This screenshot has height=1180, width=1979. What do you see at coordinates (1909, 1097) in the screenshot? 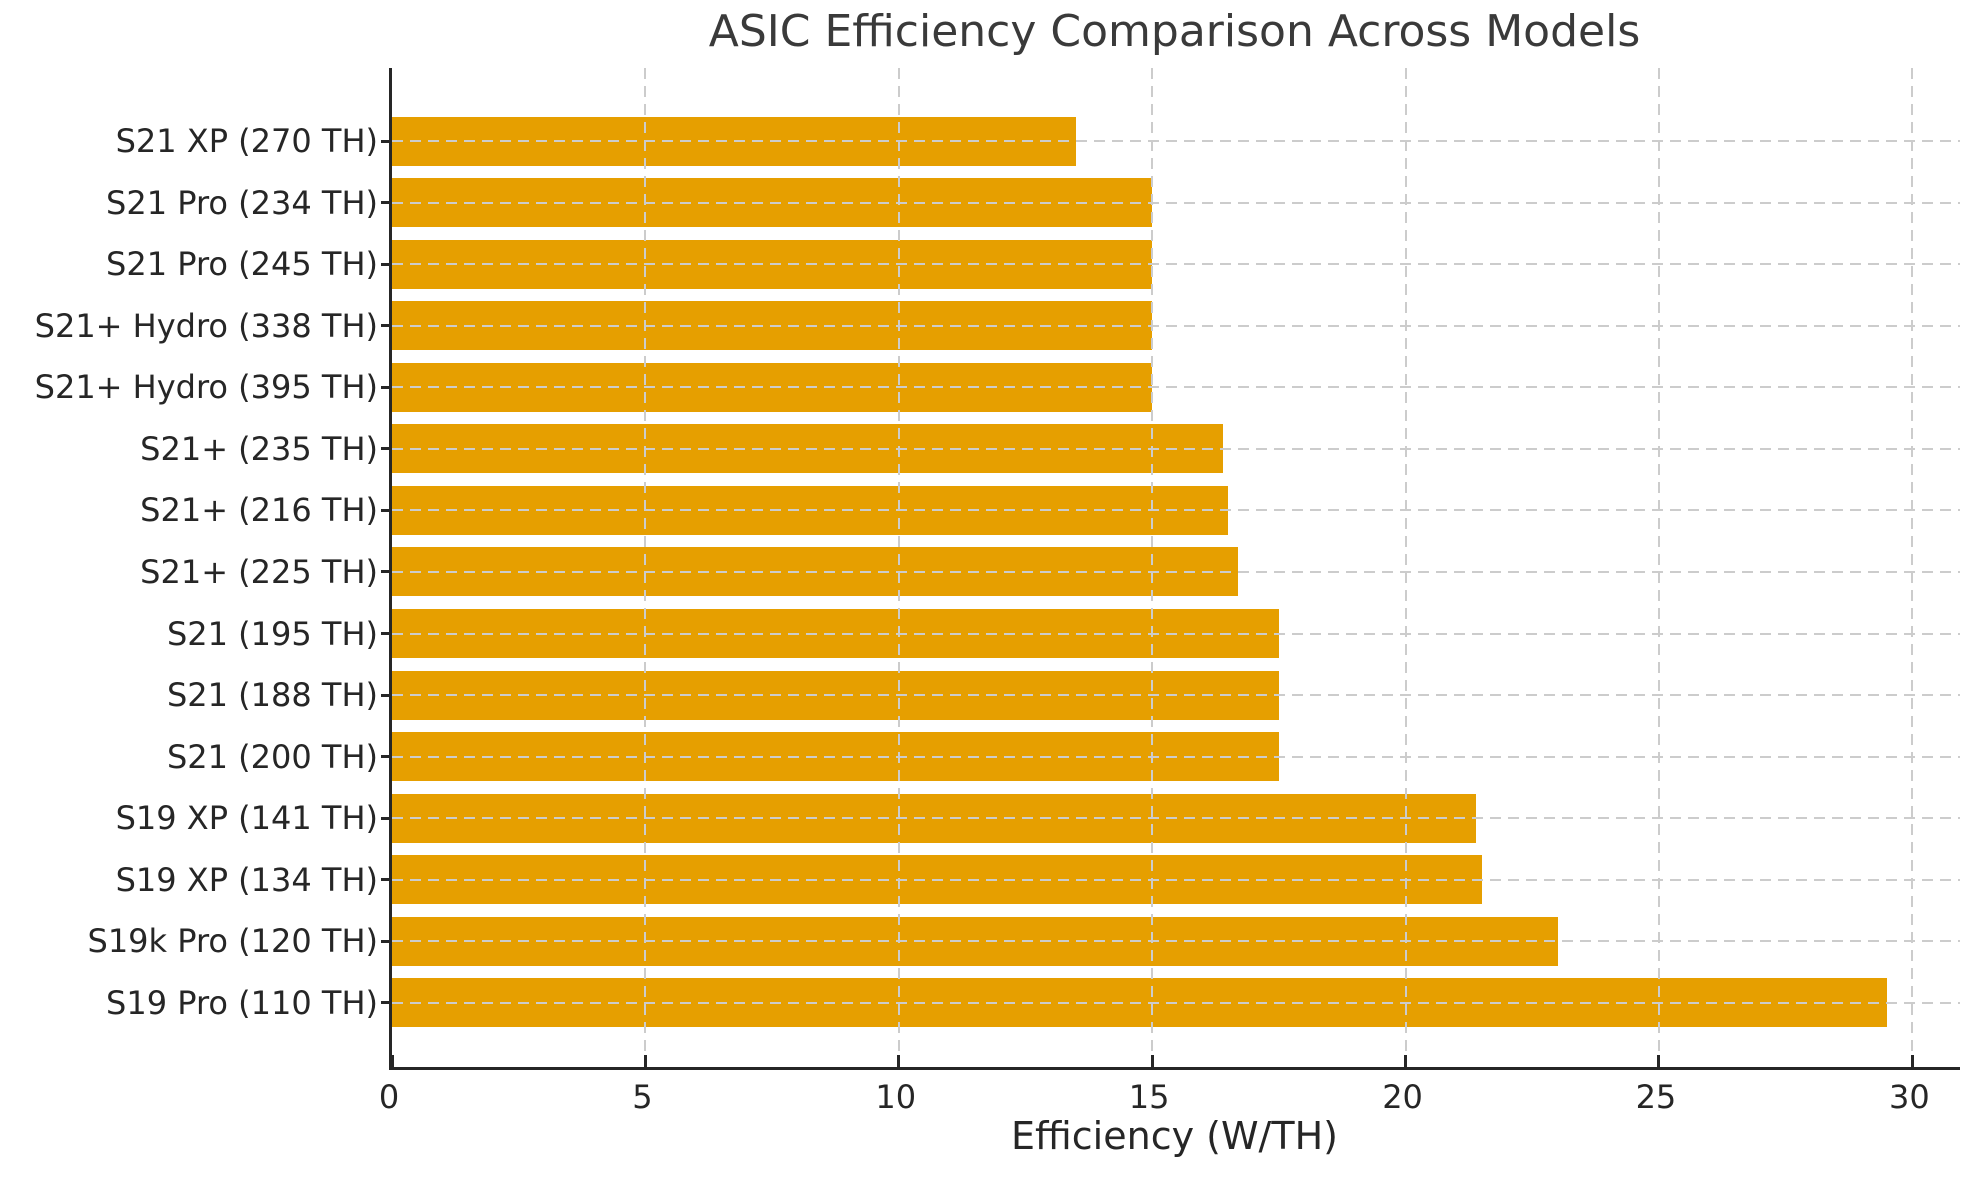
I see `x-tick-label-30: 30` at bounding box center [1909, 1097].